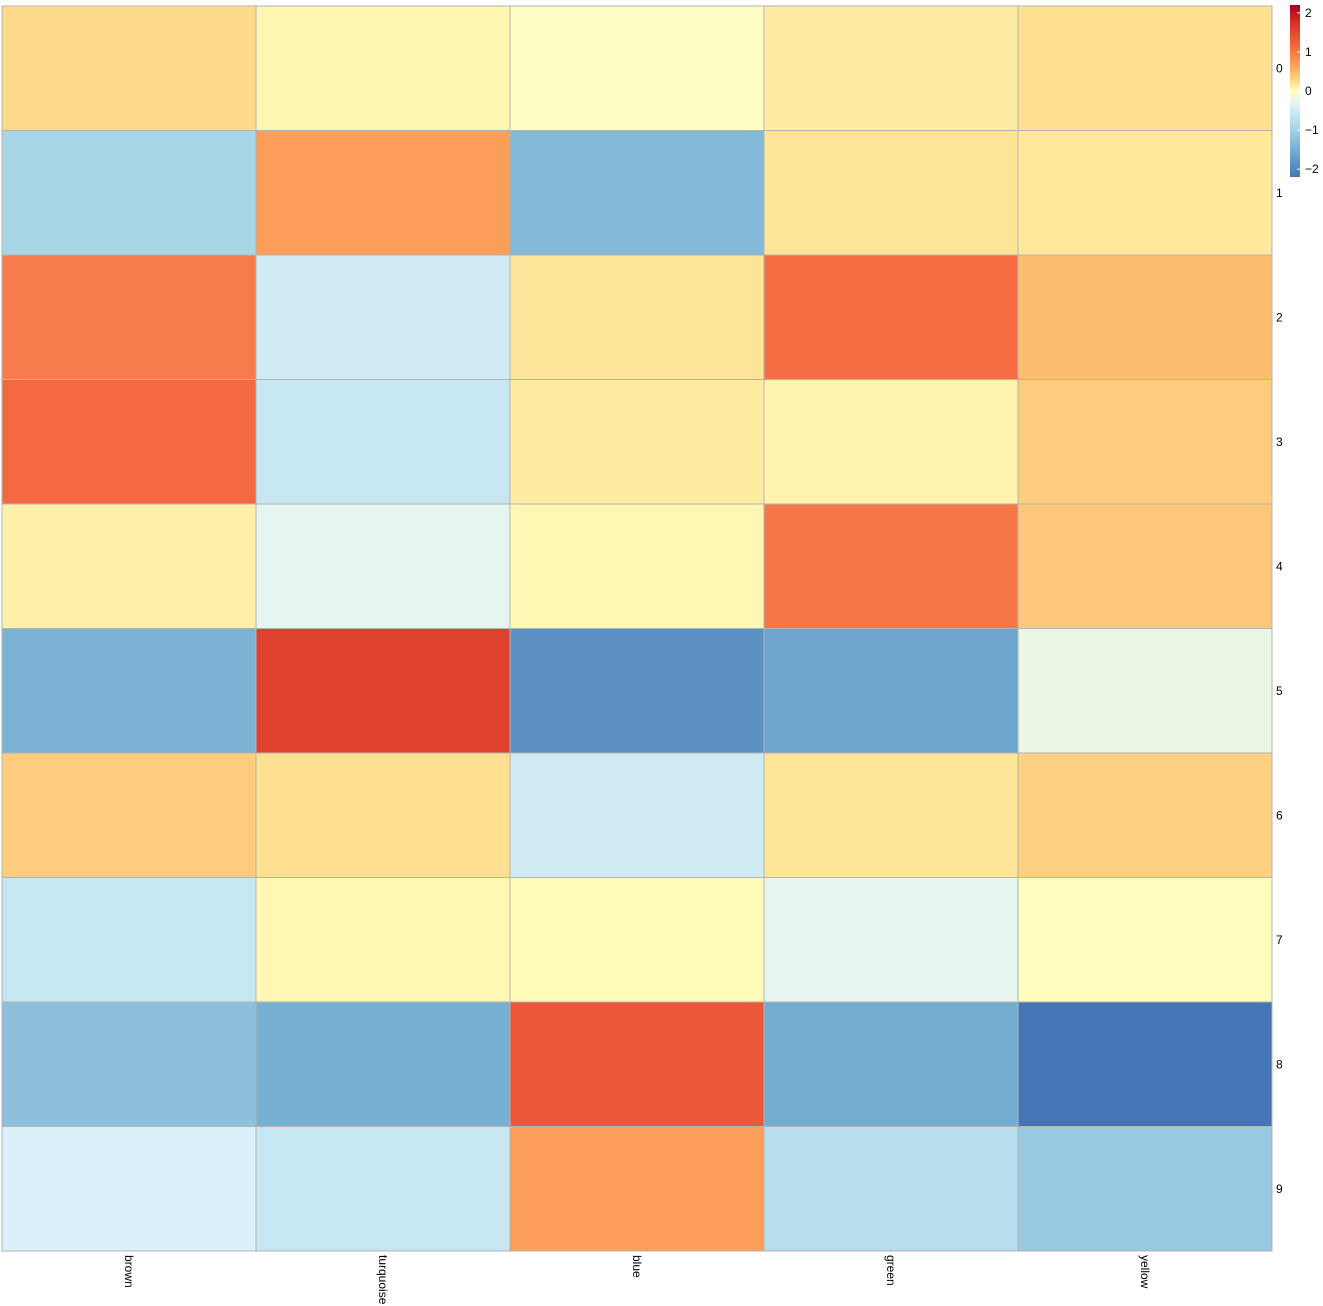  I want to click on heatmap-cell-1-blue, so click(637, 193).